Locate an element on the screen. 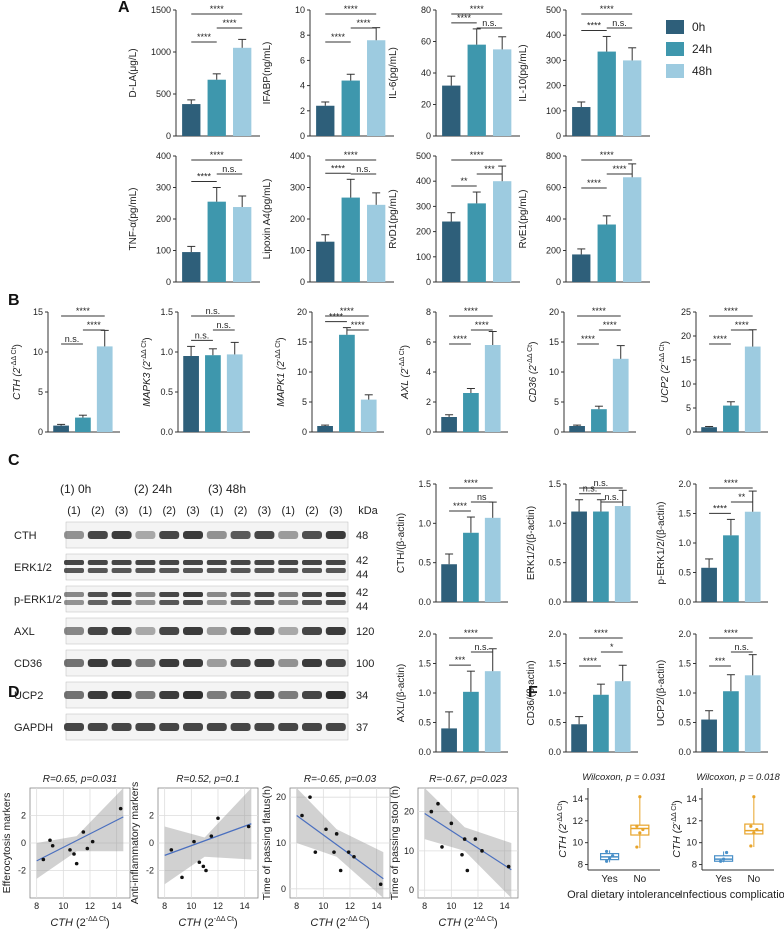  y-axis-label: ERK1/2/(β-actin) is located at coordinates (531, 543).